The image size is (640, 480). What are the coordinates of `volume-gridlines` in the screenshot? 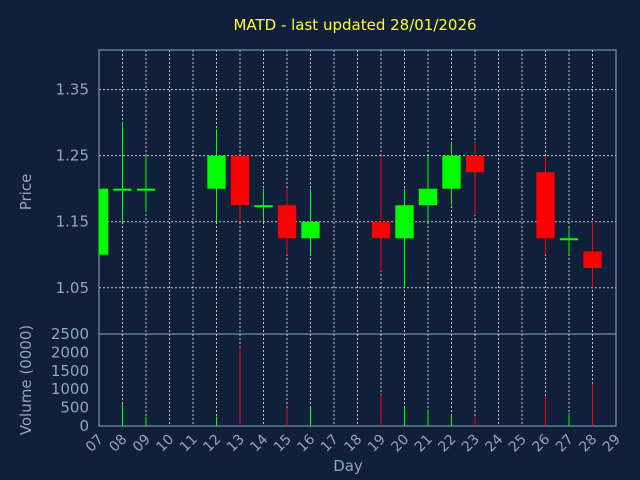 It's located at (357, 380).